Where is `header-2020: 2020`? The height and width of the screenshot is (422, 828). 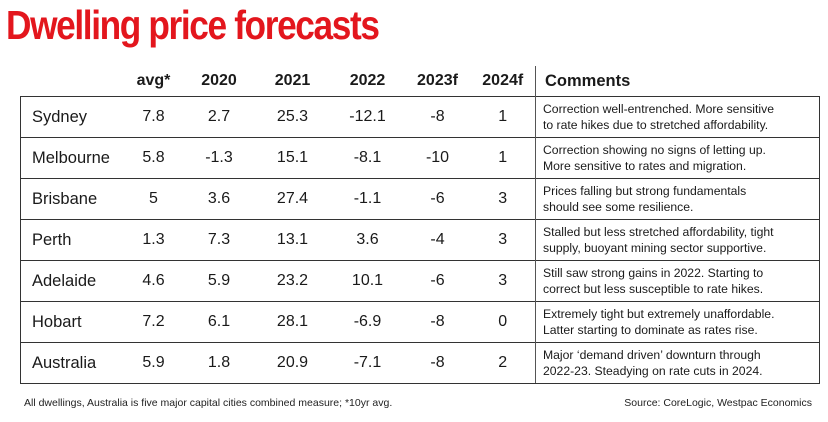
header-2020: 2020 is located at coordinates (219, 80).